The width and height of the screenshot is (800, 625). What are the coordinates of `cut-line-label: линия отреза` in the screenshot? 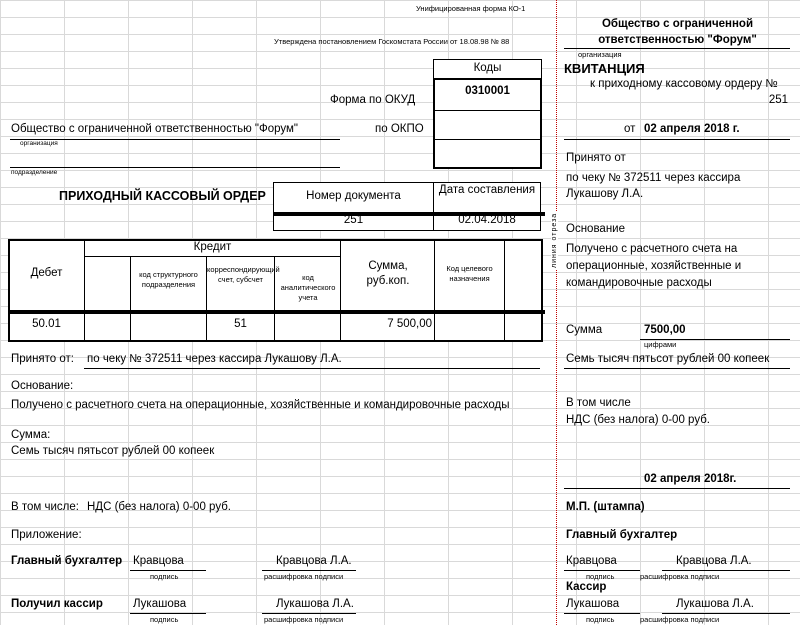 It's located at (554, 240).